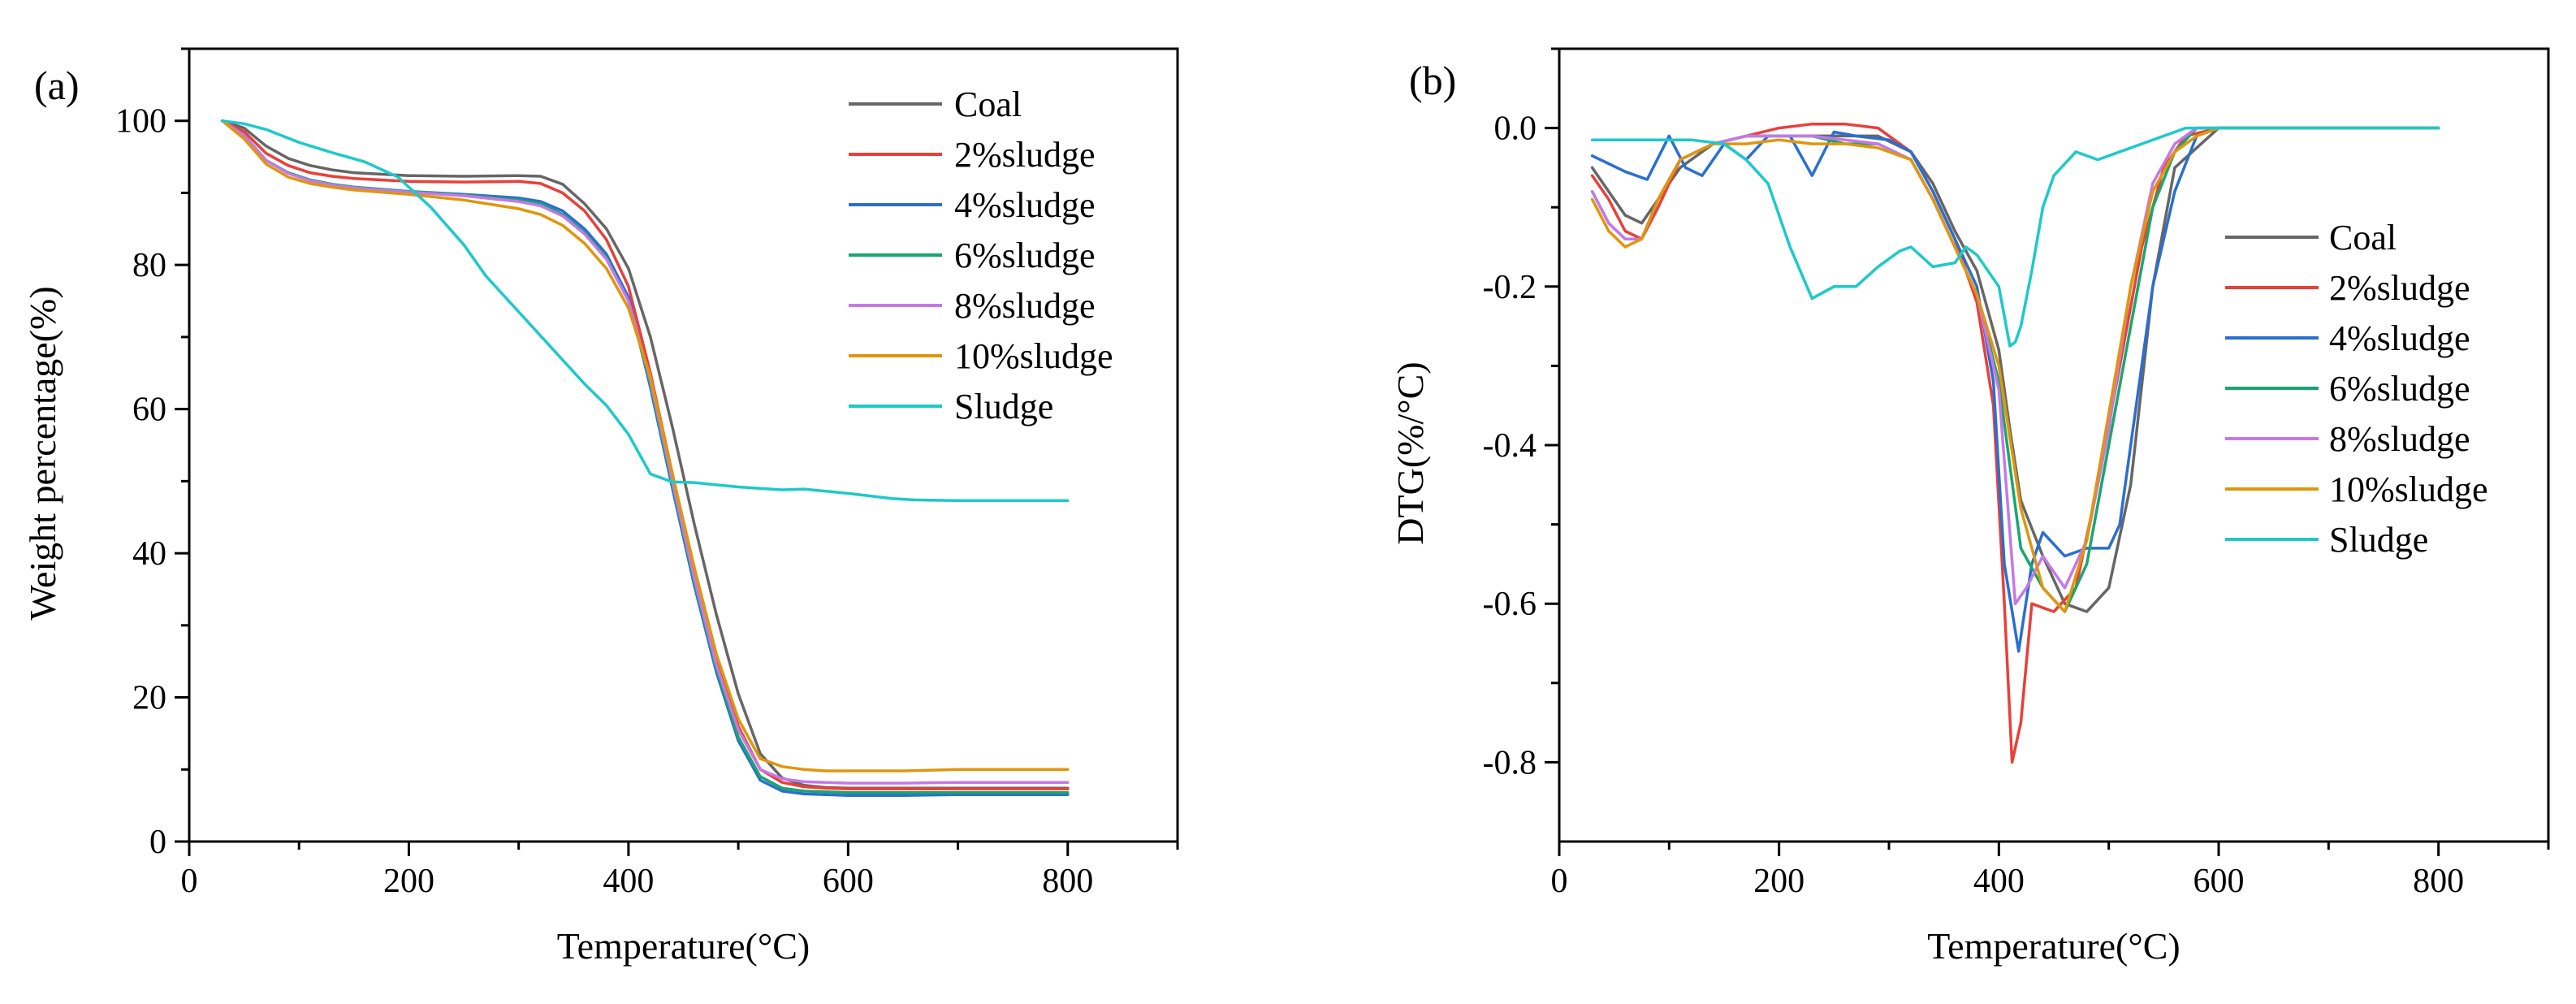  Describe the element at coordinates (1510, 446) in the screenshot. I see `y-tick-label: -0.4` at that location.